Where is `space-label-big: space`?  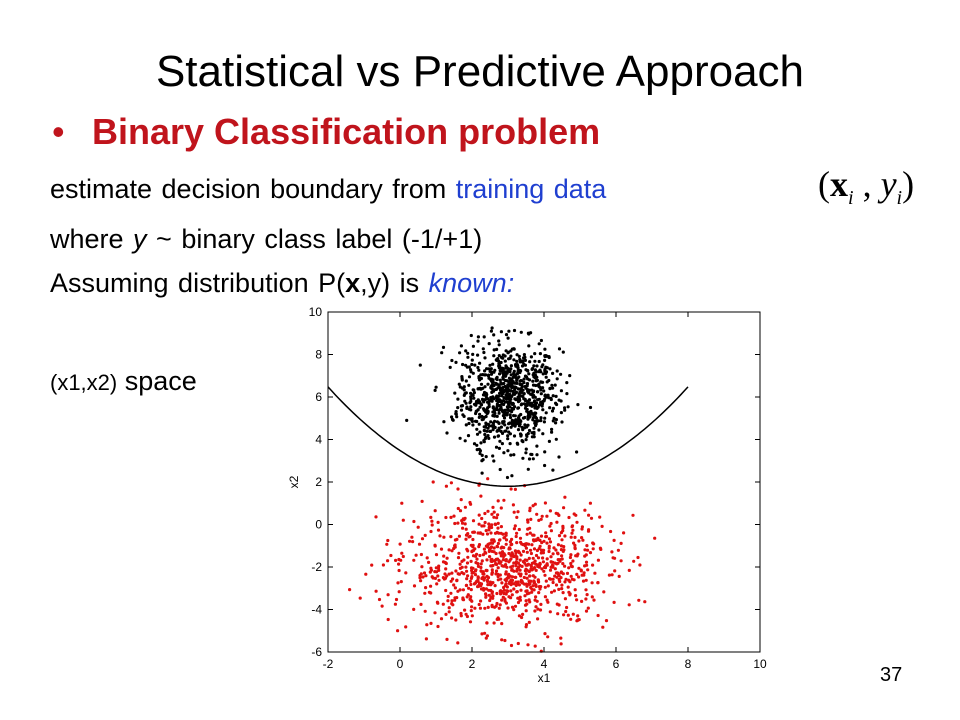
space-label-big: space is located at coordinates (157, 381).